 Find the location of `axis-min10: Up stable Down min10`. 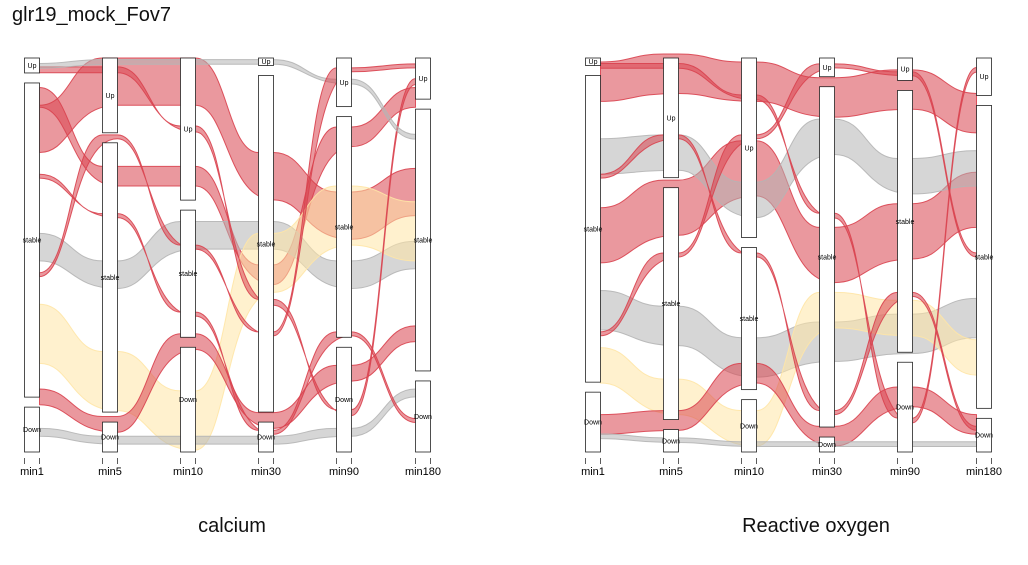

axis-min10: Up stable Down min10 is located at coordinates (188, 267).